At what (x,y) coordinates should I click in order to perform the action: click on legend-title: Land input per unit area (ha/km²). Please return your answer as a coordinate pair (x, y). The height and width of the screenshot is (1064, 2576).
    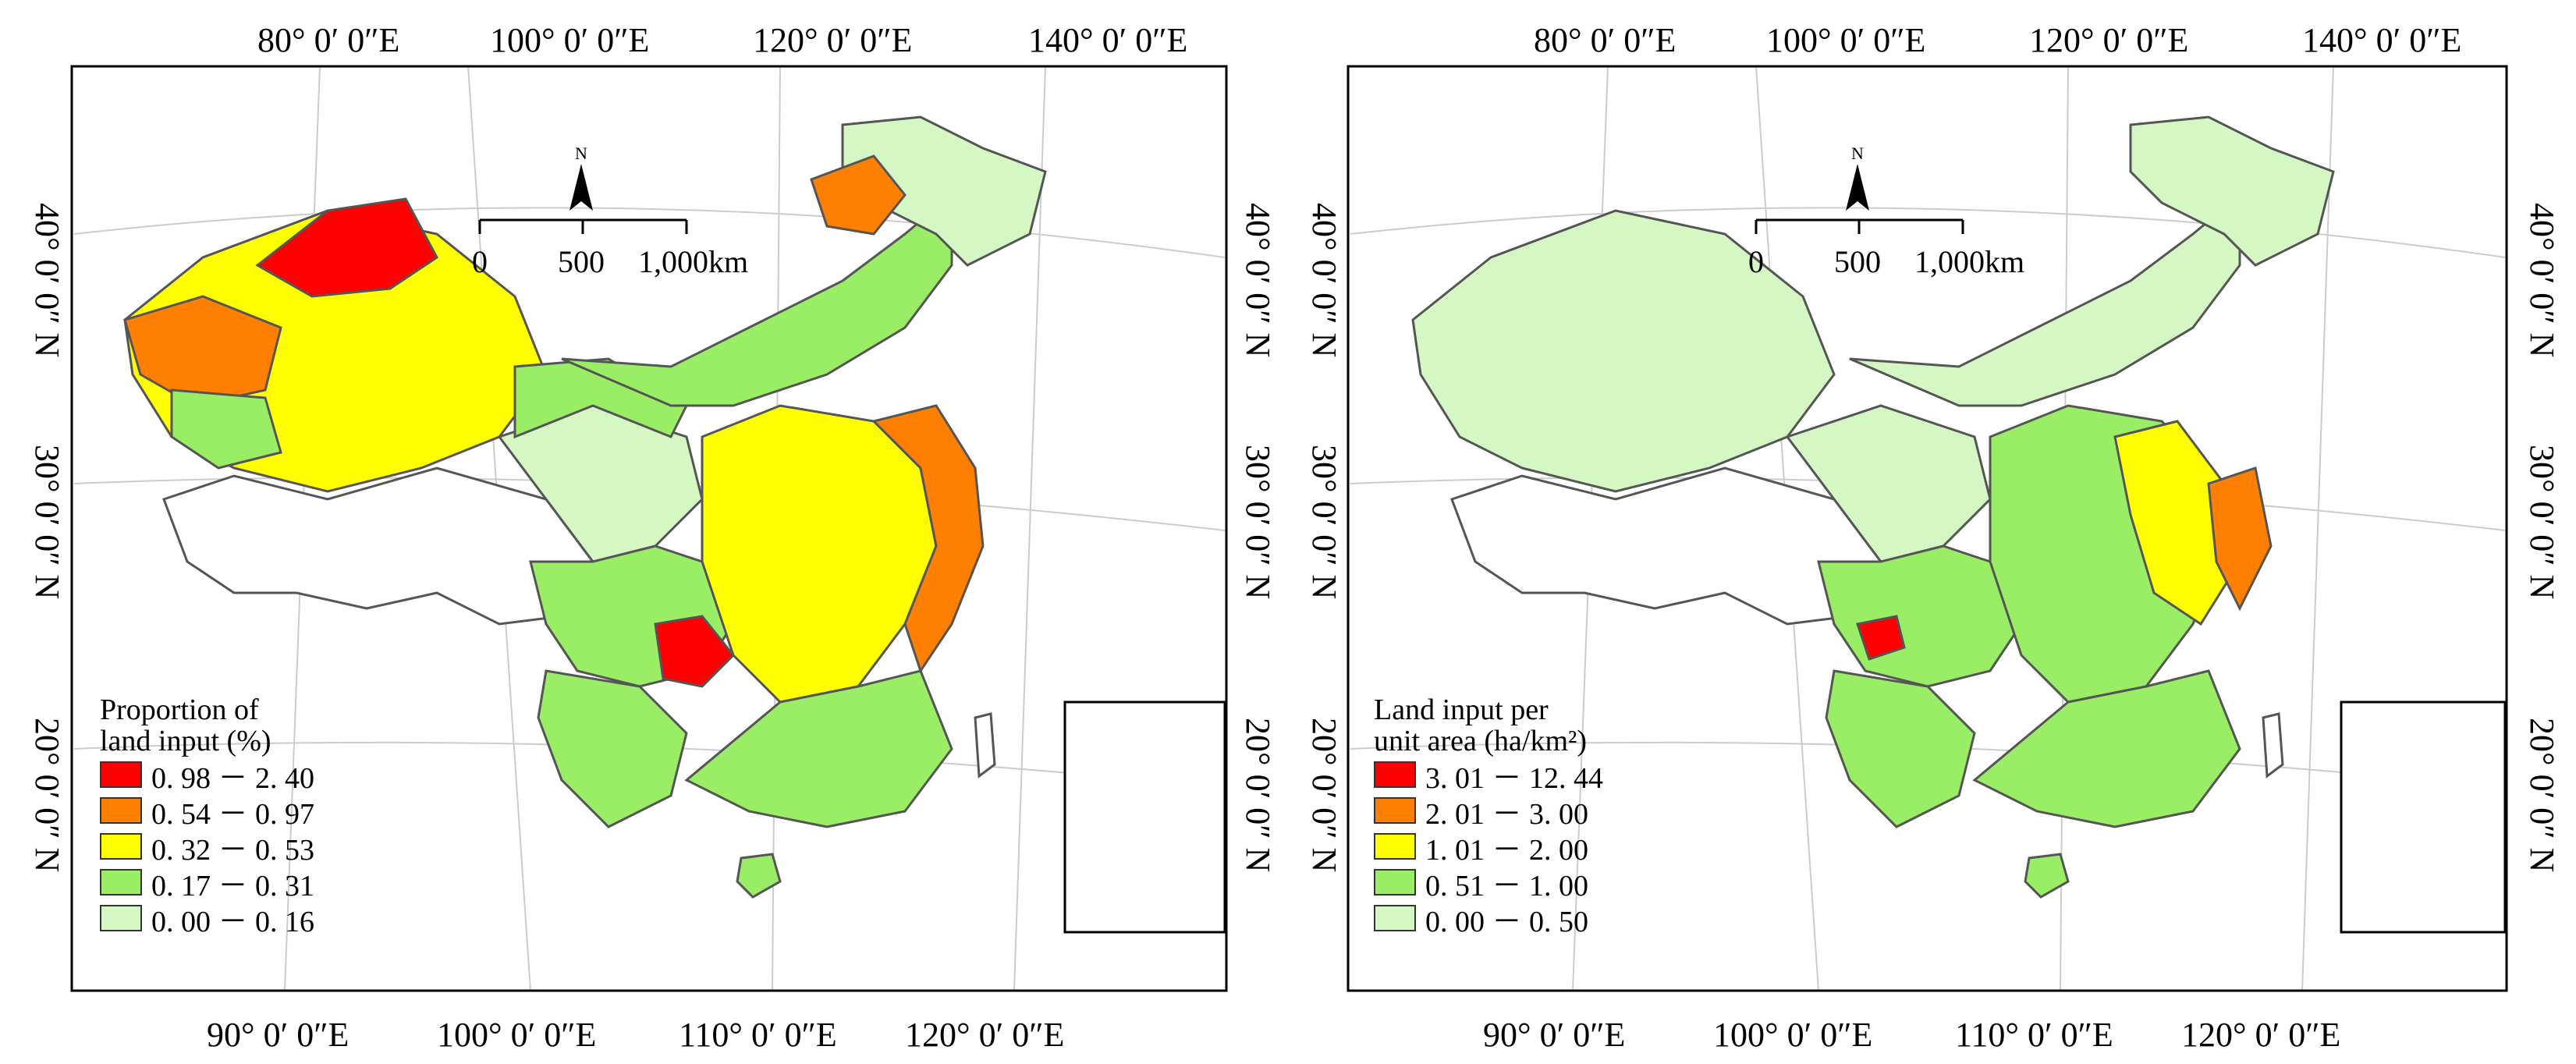
    Looking at the image, I should click on (1481, 725).